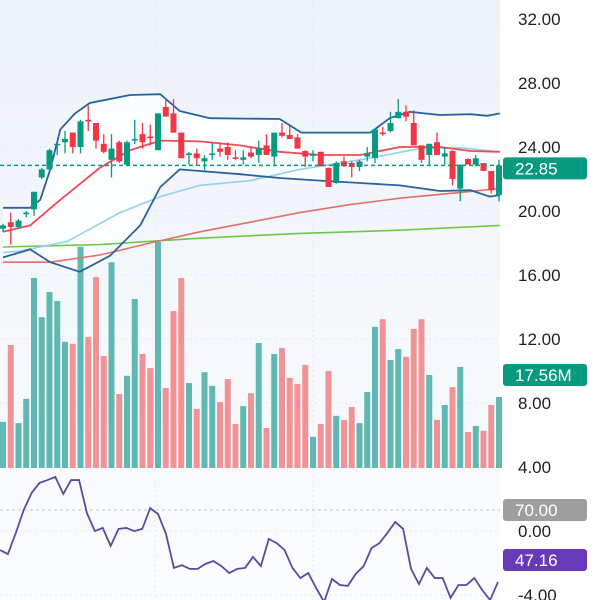 The image size is (600, 600). I want to click on axis-tags: 22.85 17.56M 70.00 47.16, so click(545, 364).